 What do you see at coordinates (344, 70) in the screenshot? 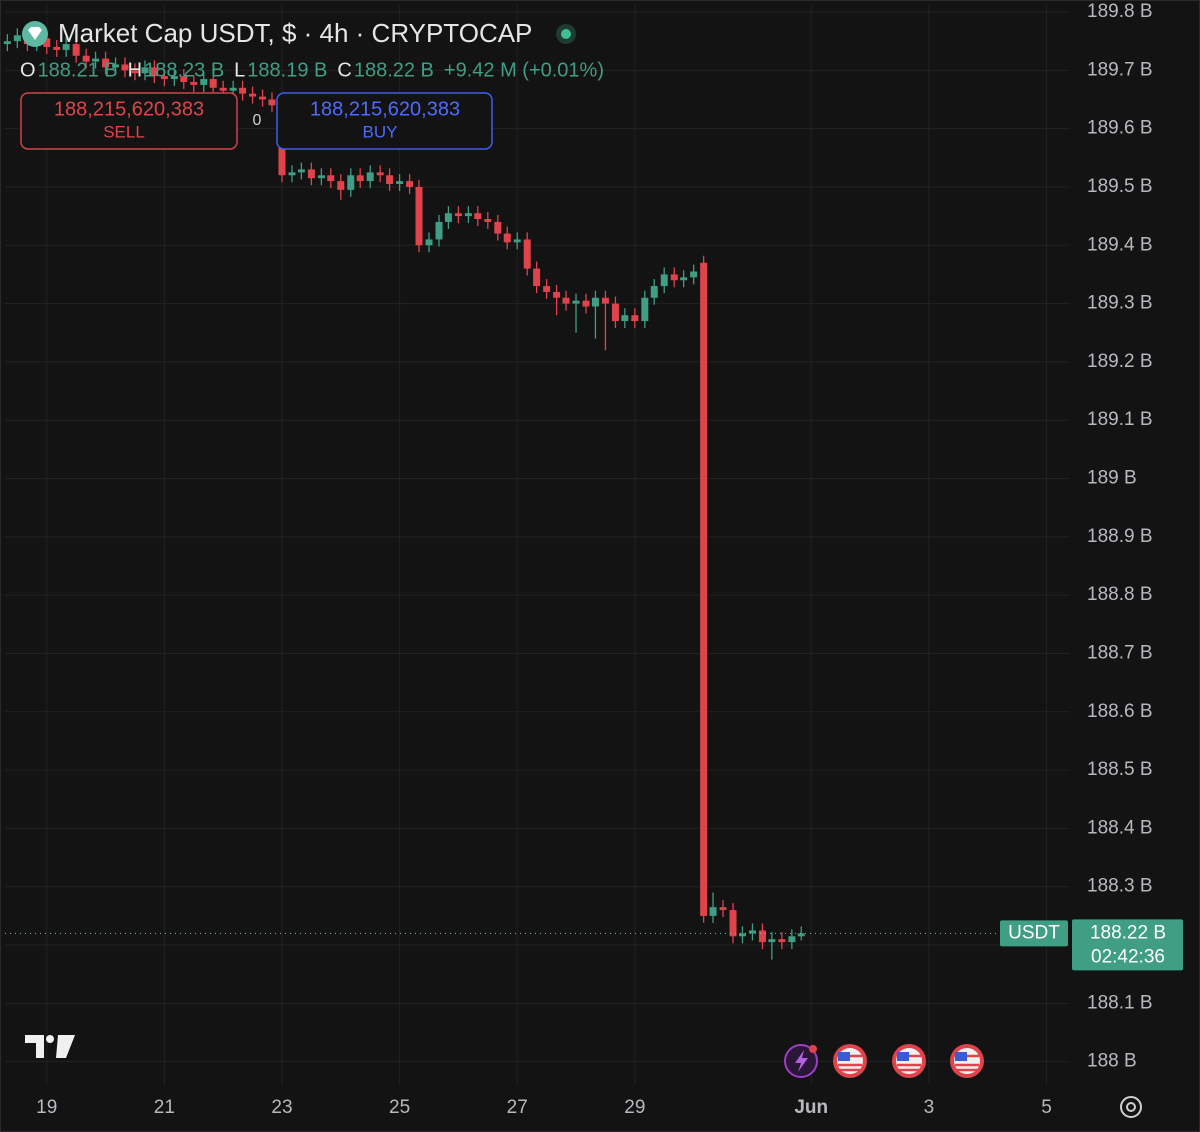
I see `ohlc-key: C` at bounding box center [344, 70].